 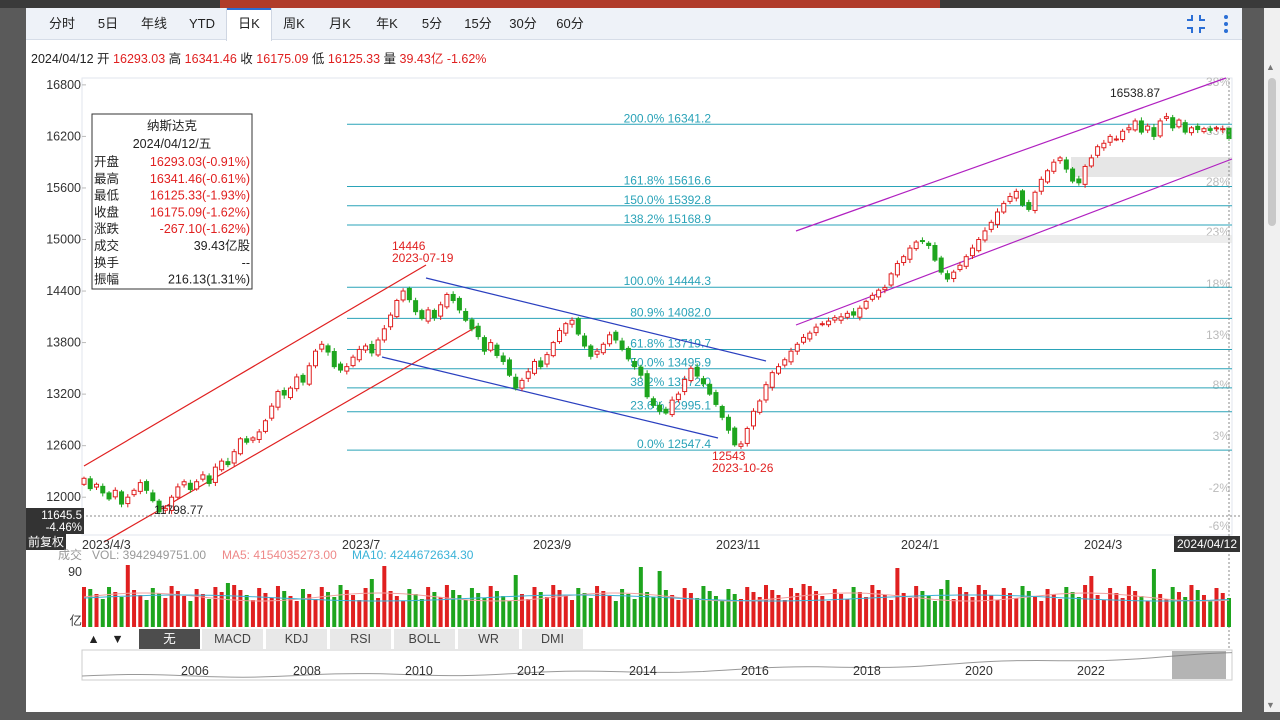 What do you see at coordinates (340, 23) in the screenshot?
I see `tab-6: 月K` at bounding box center [340, 23].